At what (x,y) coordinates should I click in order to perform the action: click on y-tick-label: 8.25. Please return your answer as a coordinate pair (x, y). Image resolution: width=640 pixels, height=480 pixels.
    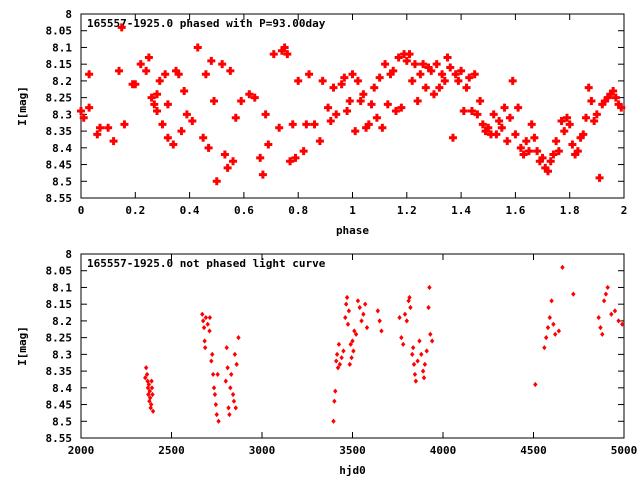
    Looking at the image, I should click on (59, 338).